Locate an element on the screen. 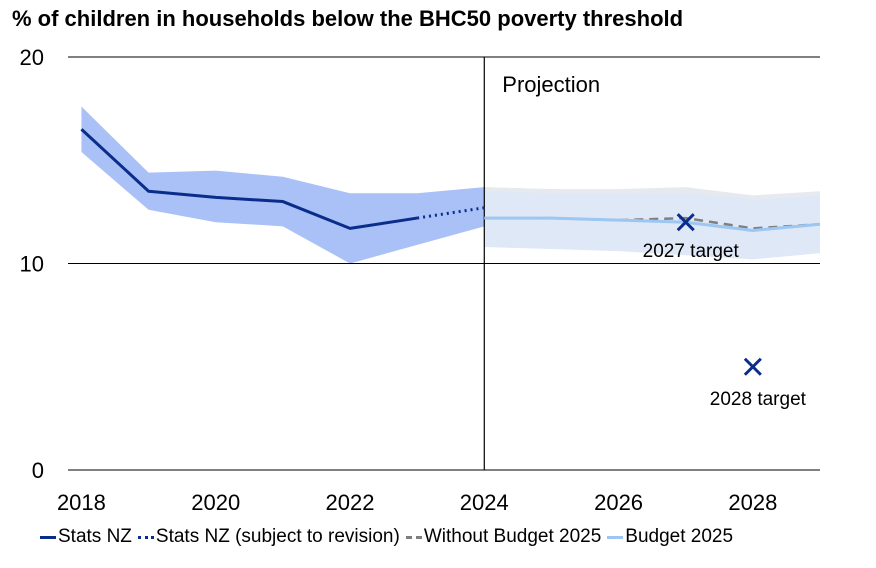 The image size is (876, 568). band-projection is located at coordinates (652, 223).